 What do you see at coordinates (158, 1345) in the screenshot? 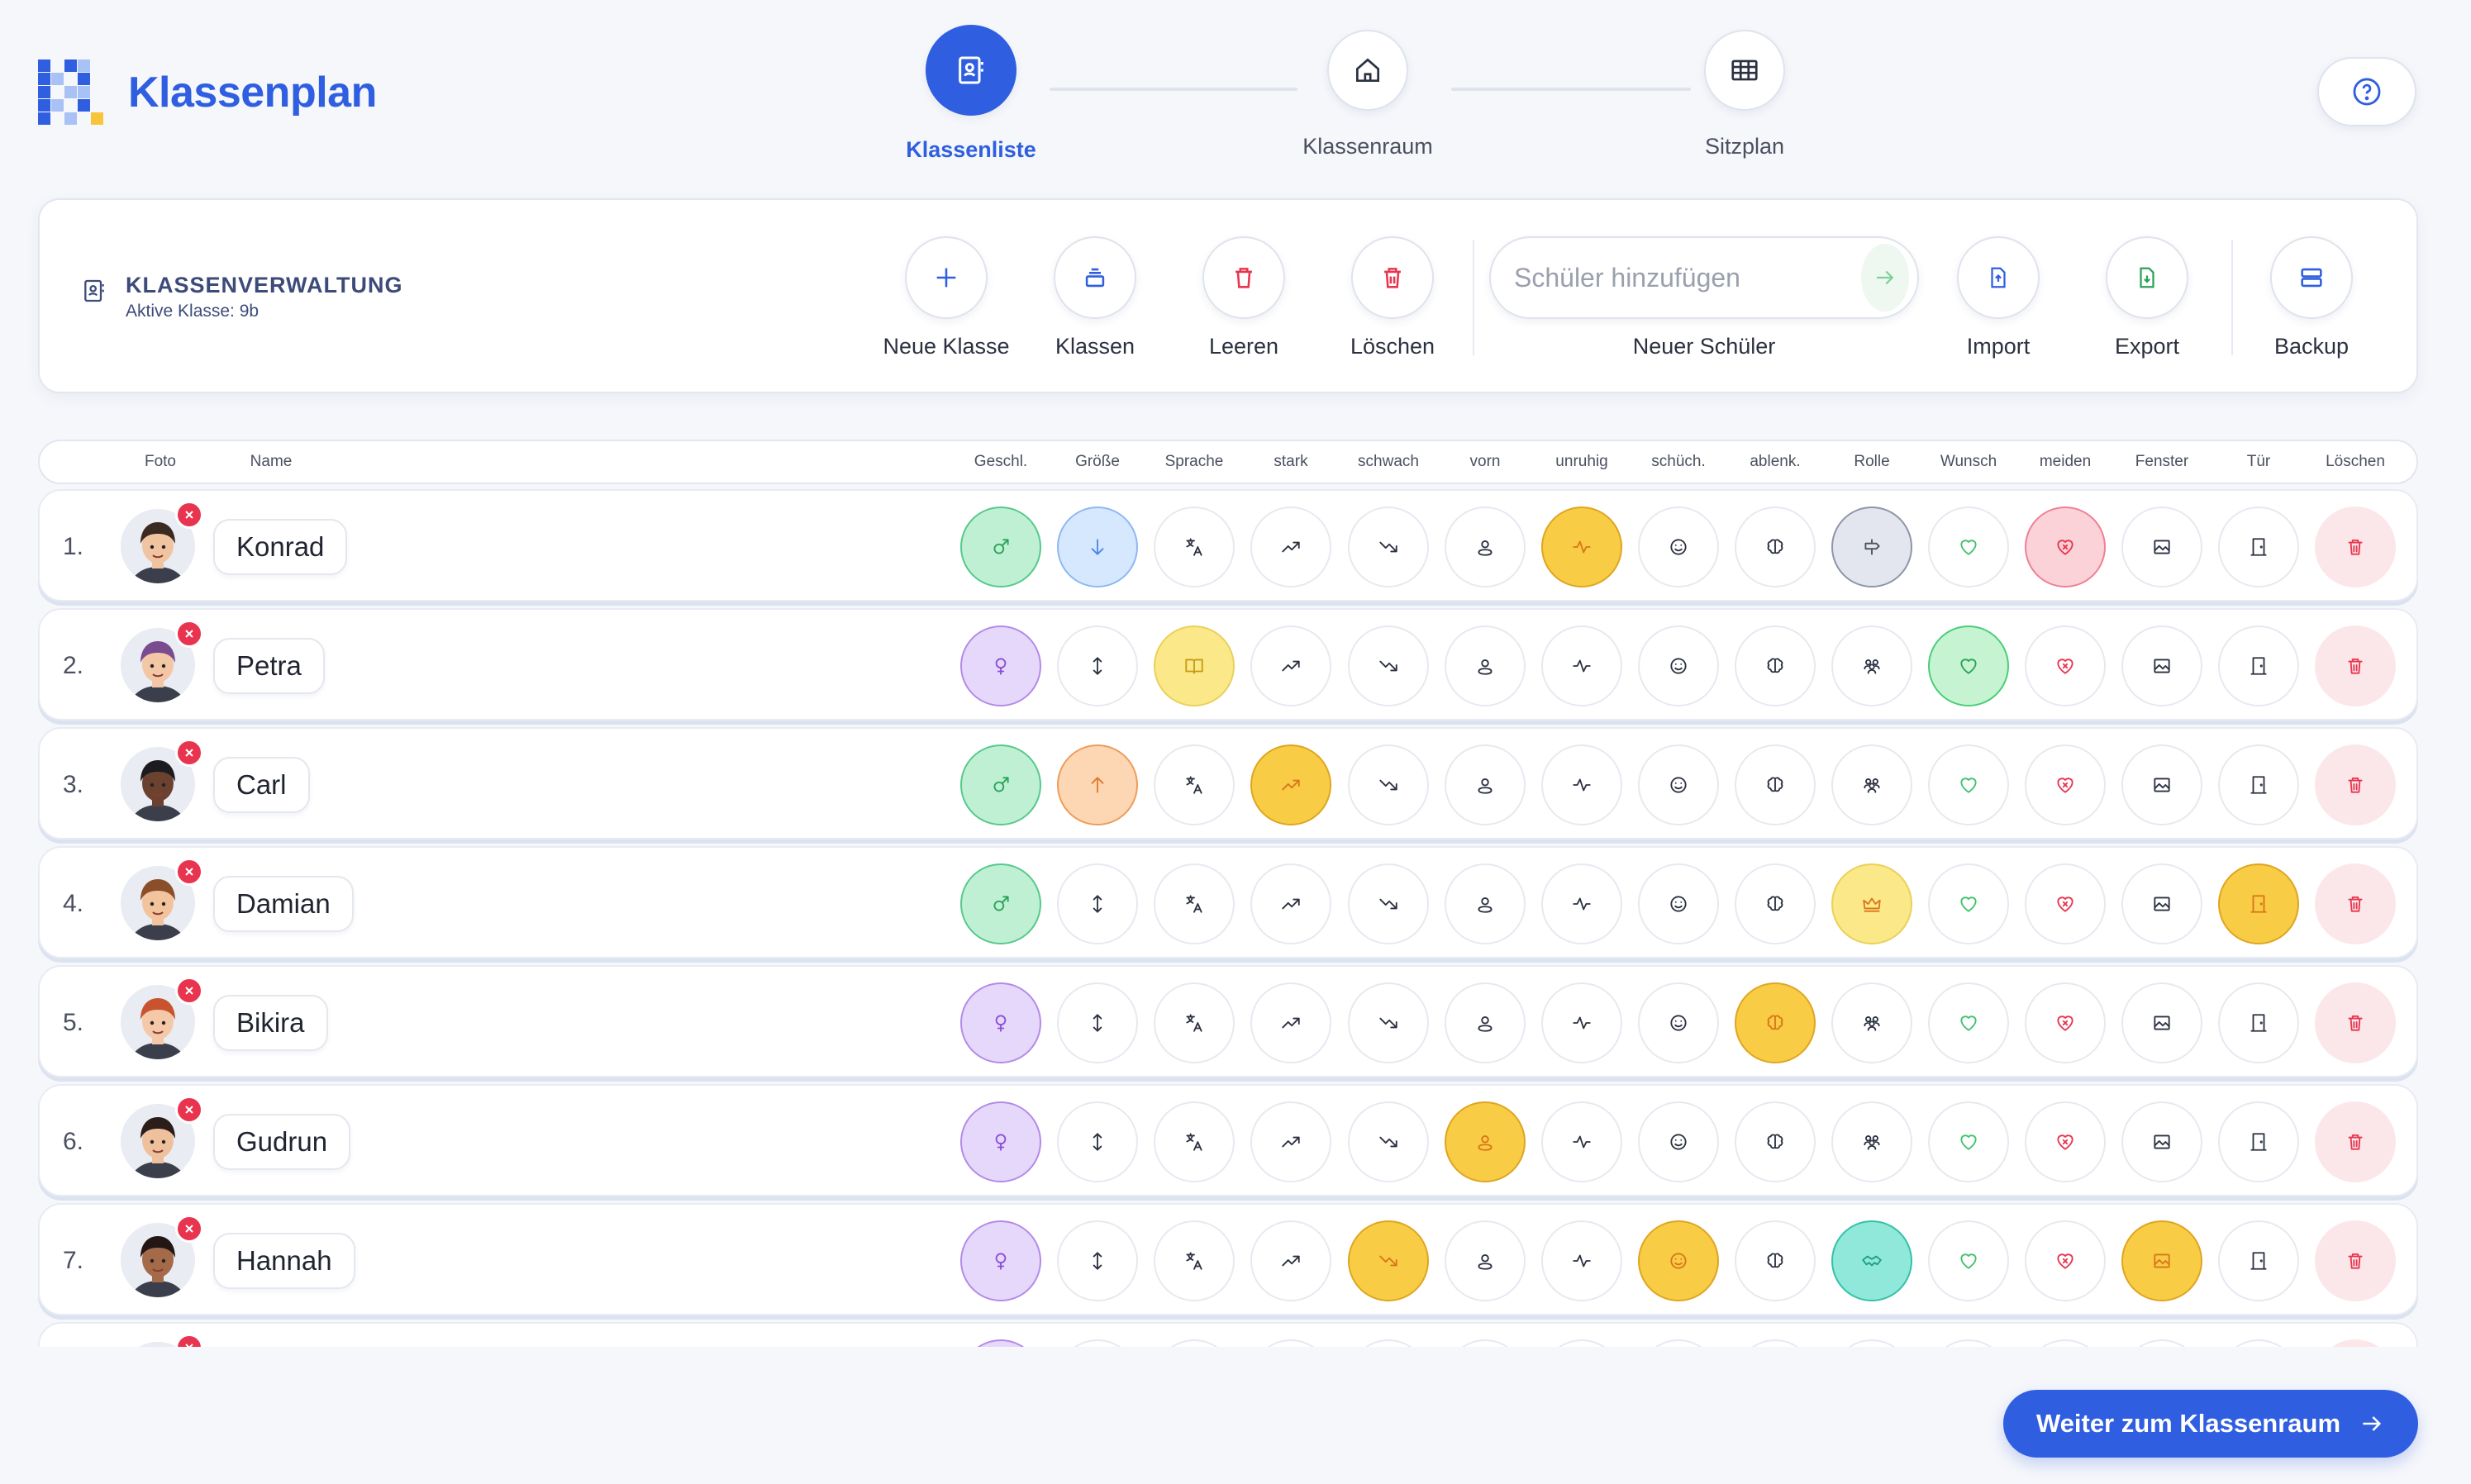
I see `avatar` at bounding box center [158, 1345].